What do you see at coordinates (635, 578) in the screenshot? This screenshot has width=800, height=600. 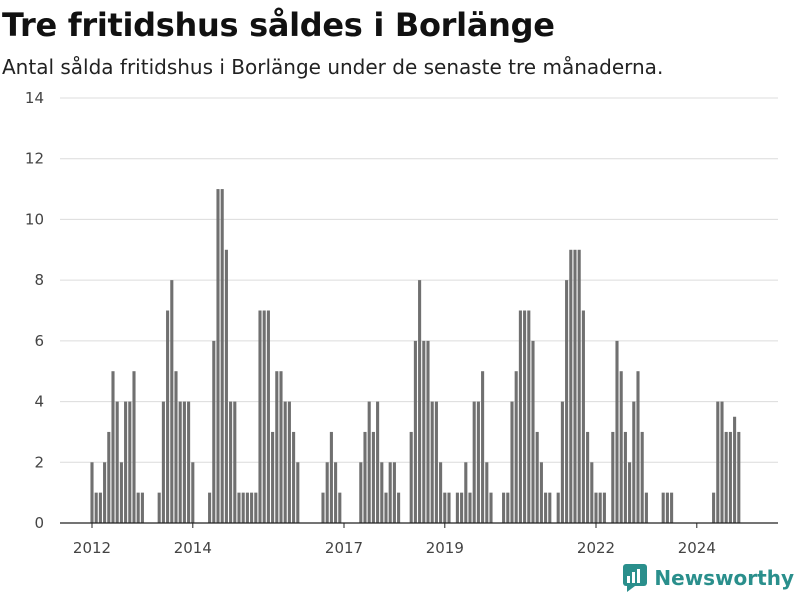 I see `newsworthy-logo-icon` at bounding box center [635, 578].